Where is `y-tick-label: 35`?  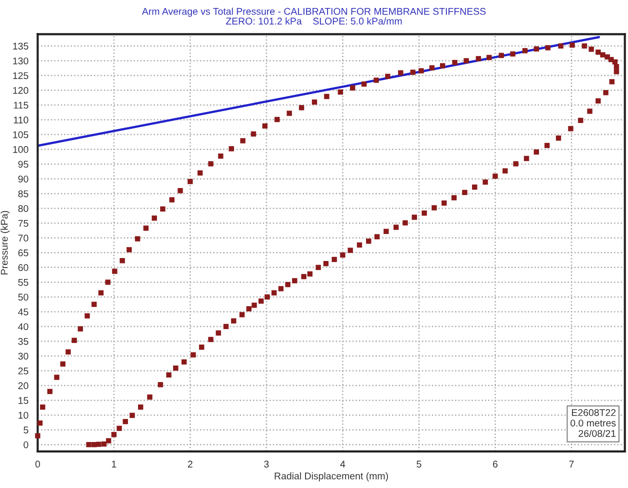 y-tick-label: 35 is located at coordinates (23, 341).